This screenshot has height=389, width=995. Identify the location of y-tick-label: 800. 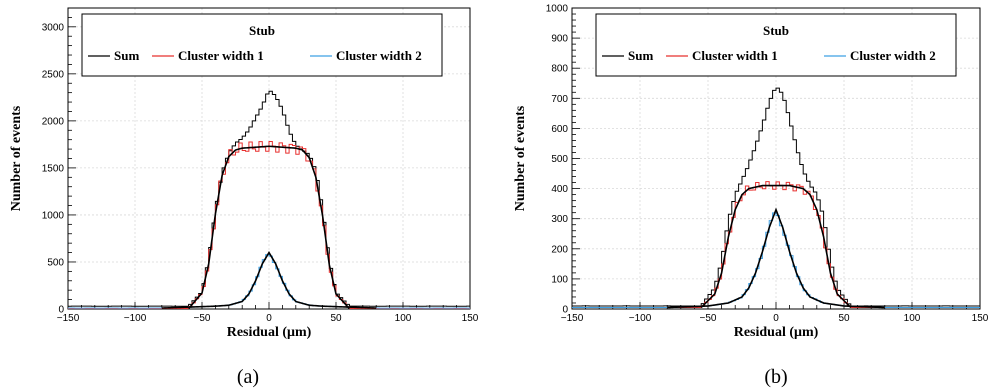
(559, 69).